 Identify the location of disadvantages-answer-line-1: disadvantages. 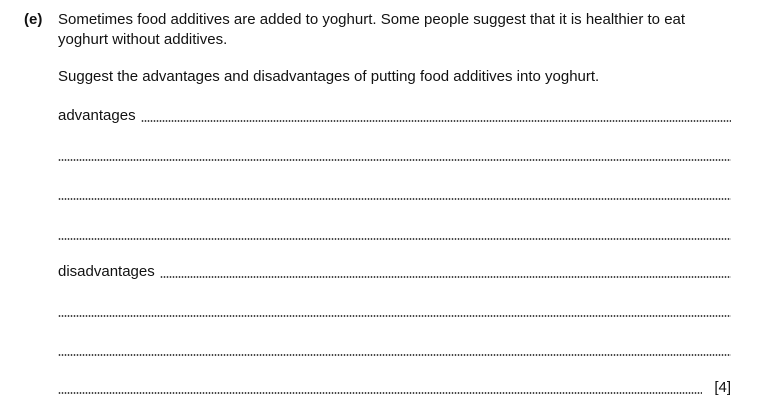
(394, 272).